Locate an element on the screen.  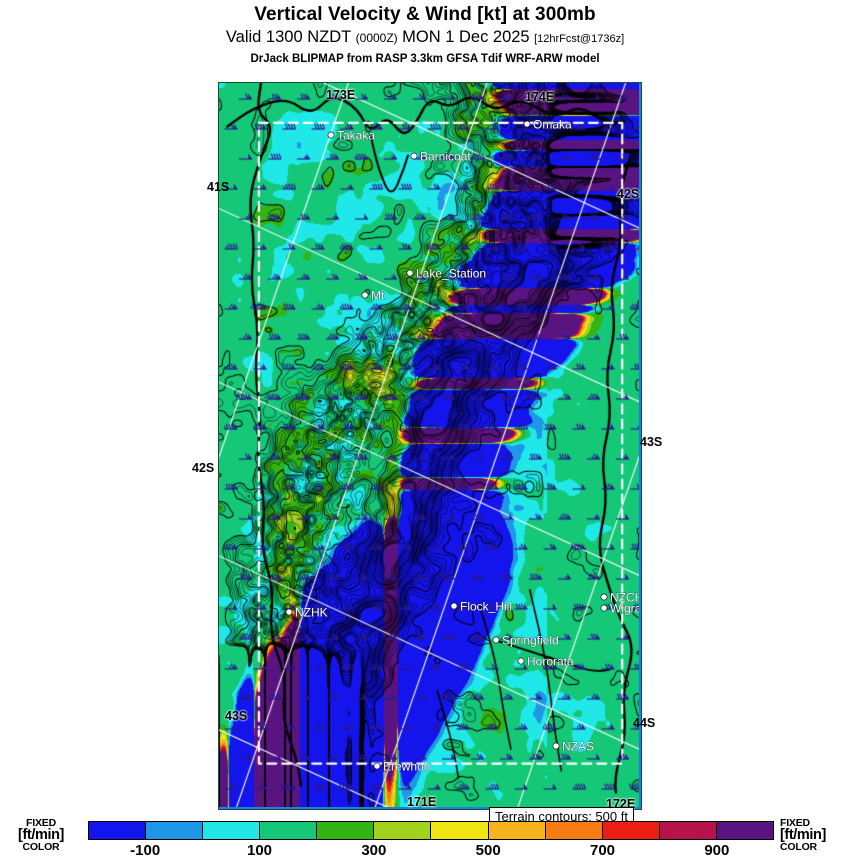
station-marker-nzas: NZAS is located at coordinates (573, 746).